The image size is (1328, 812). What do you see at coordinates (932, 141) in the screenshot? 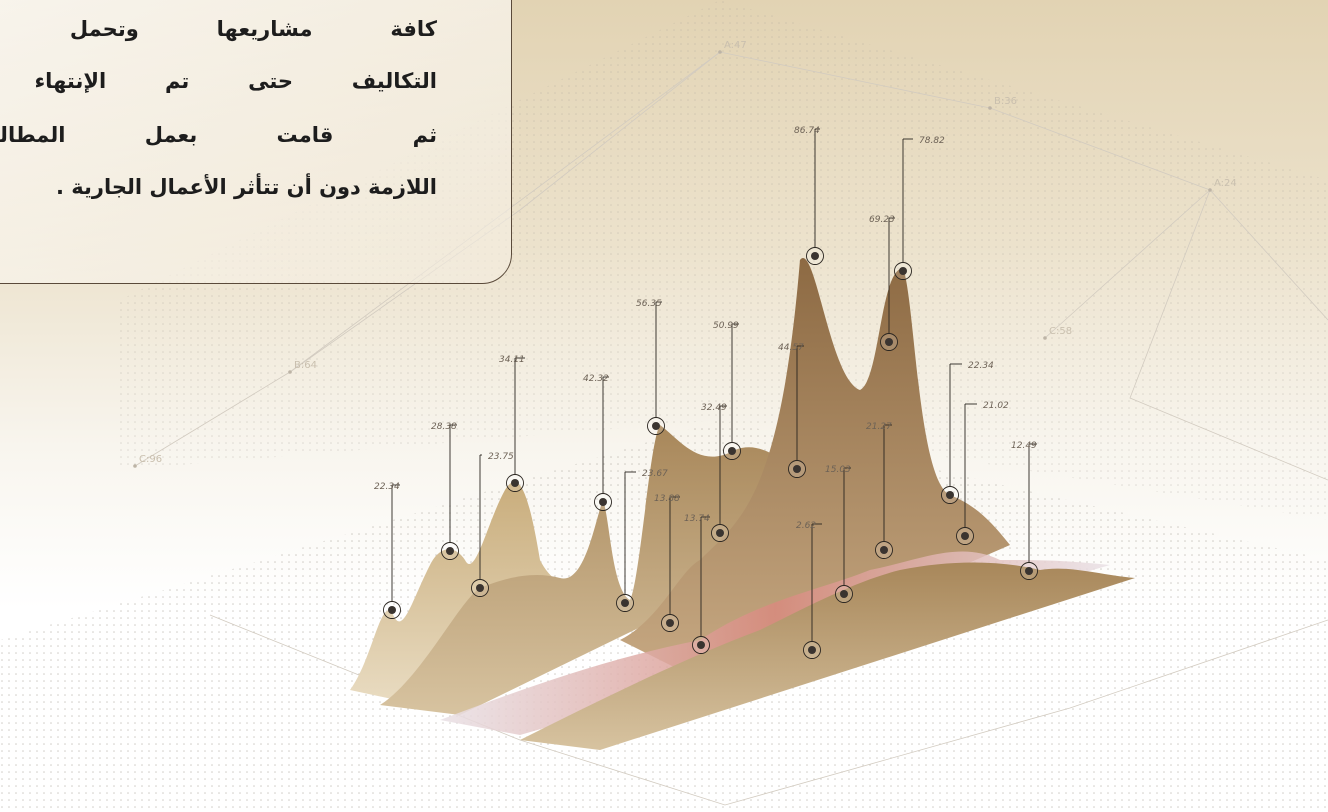
I see `marker-label: 78.82` at bounding box center [932, 141].